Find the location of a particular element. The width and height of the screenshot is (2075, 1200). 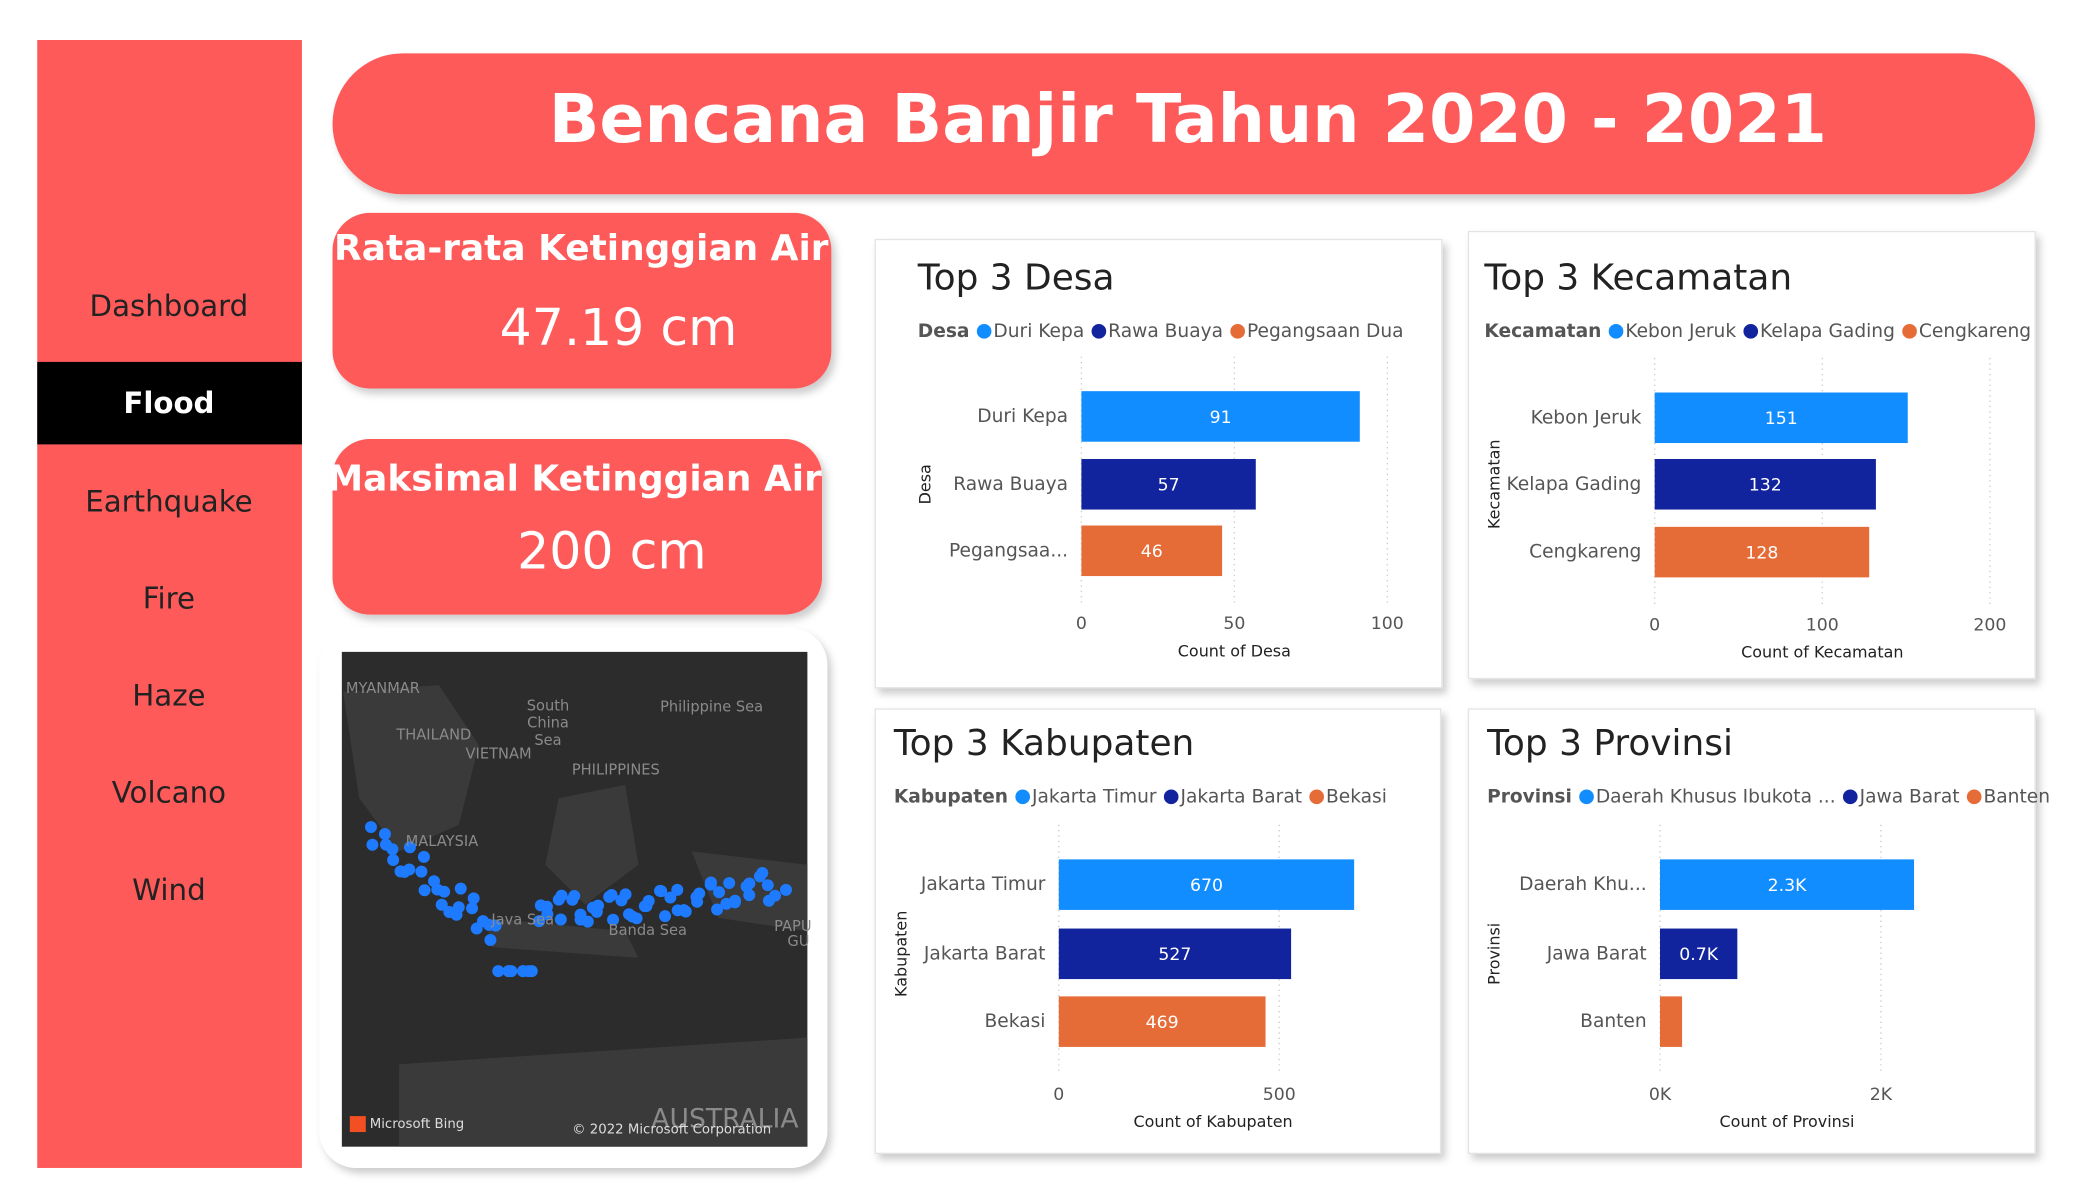

chart-title: Top 3 Kabupaten is located at coordinates (1043, 743).